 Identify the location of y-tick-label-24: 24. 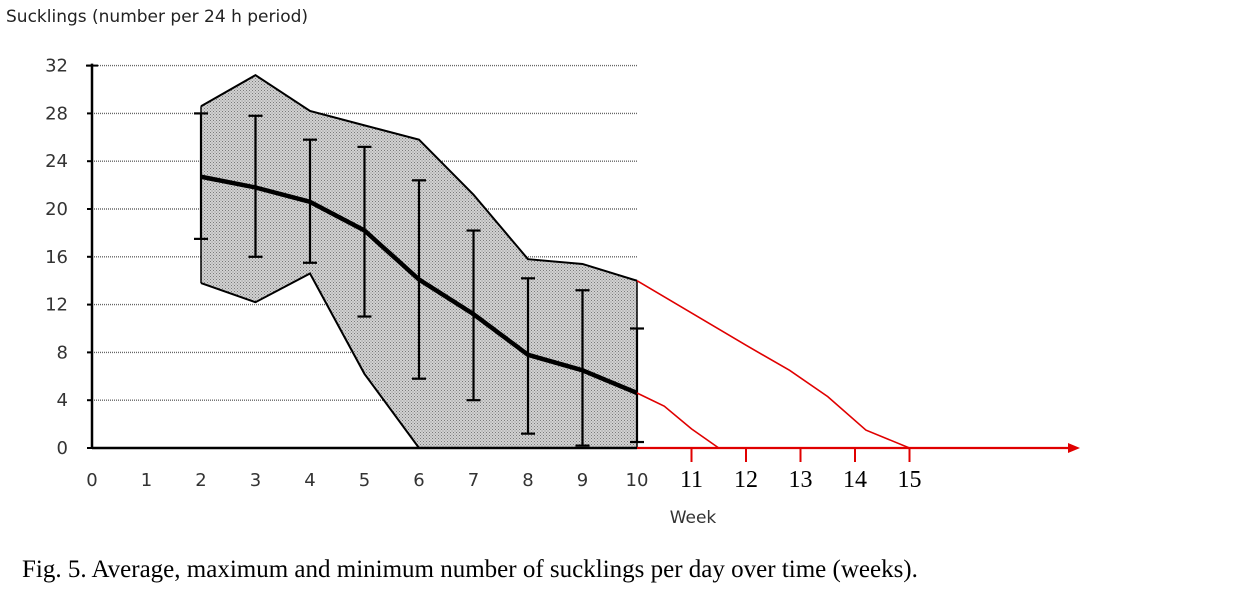
(56, 161).